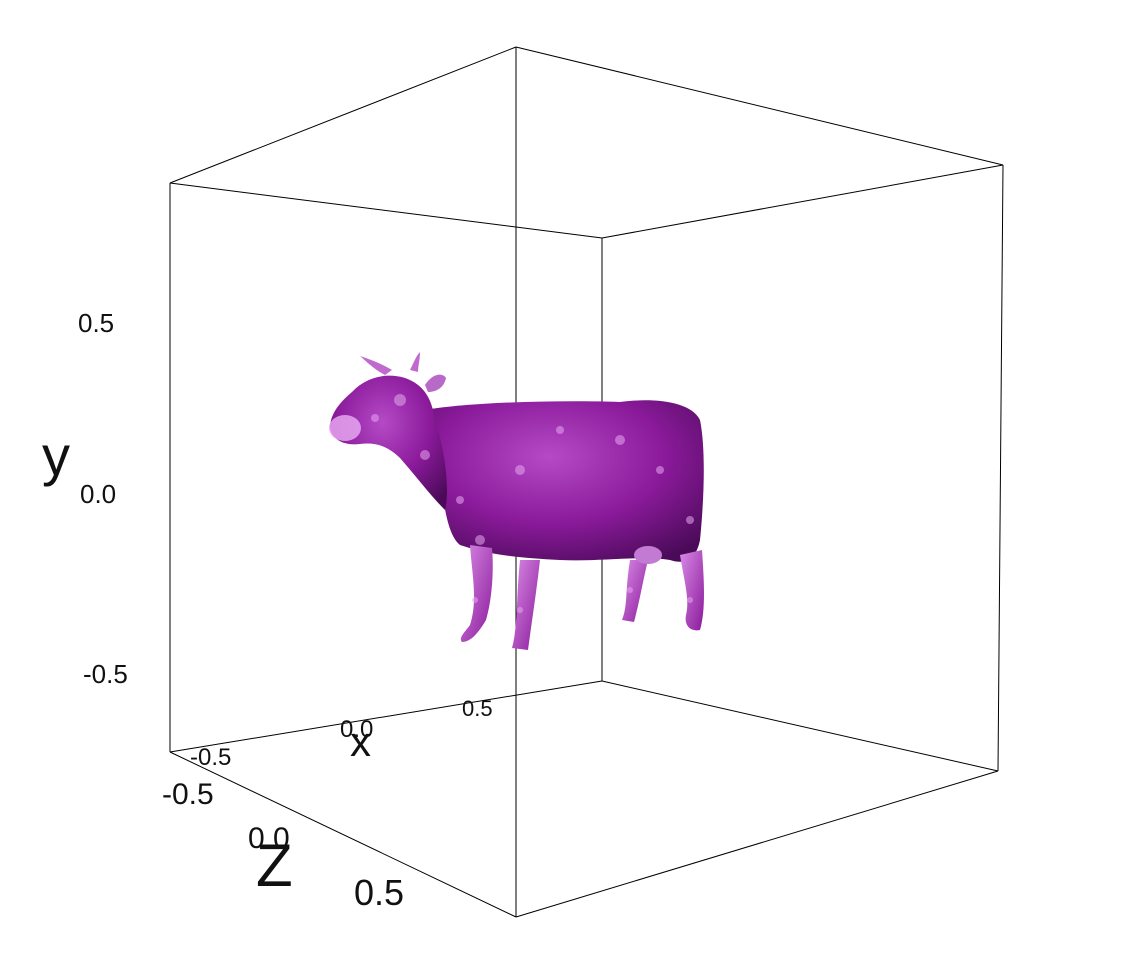 The height and width of the screenshot is (964, 1125). Describe the element at coordinates (274, 865) in the screenshot. I see `z-axis-label: Z` at that location.